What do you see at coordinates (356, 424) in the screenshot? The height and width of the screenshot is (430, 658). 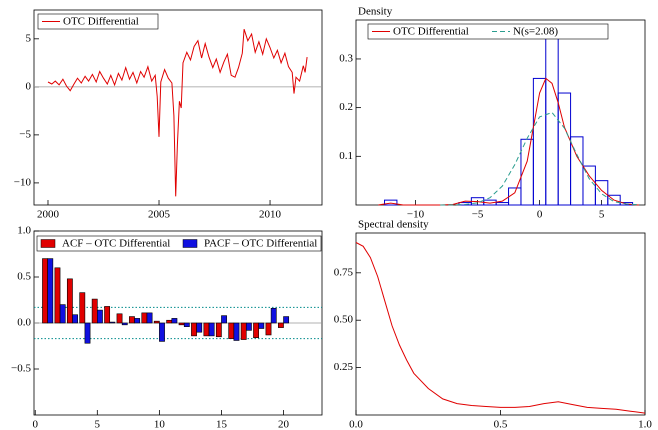 I see `x-tick-label: 0.0` at bounding box center [356, 424].